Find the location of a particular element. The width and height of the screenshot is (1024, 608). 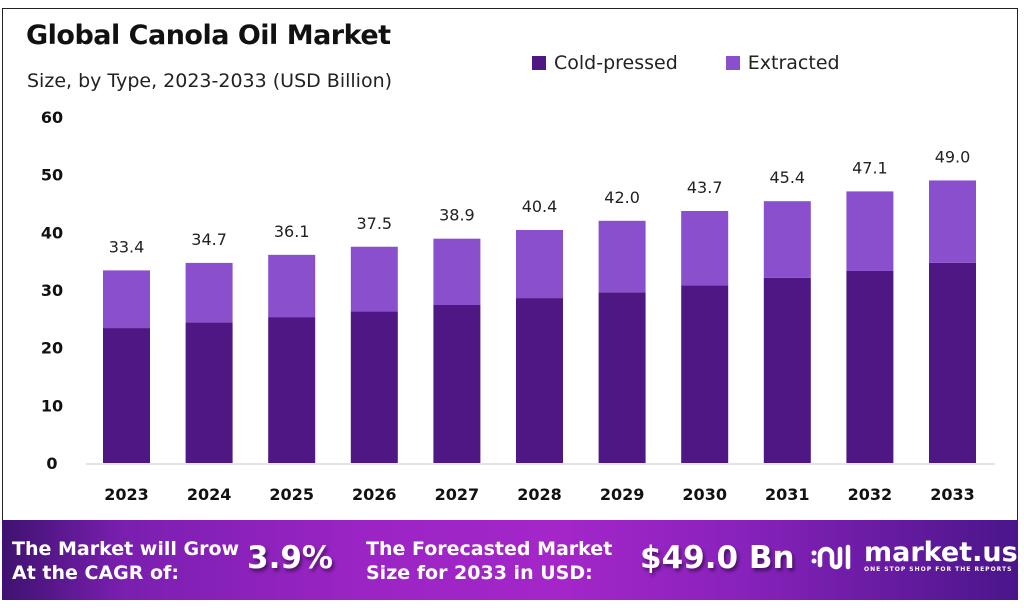

brand-name: market.us is located at coordinates (941, 552).